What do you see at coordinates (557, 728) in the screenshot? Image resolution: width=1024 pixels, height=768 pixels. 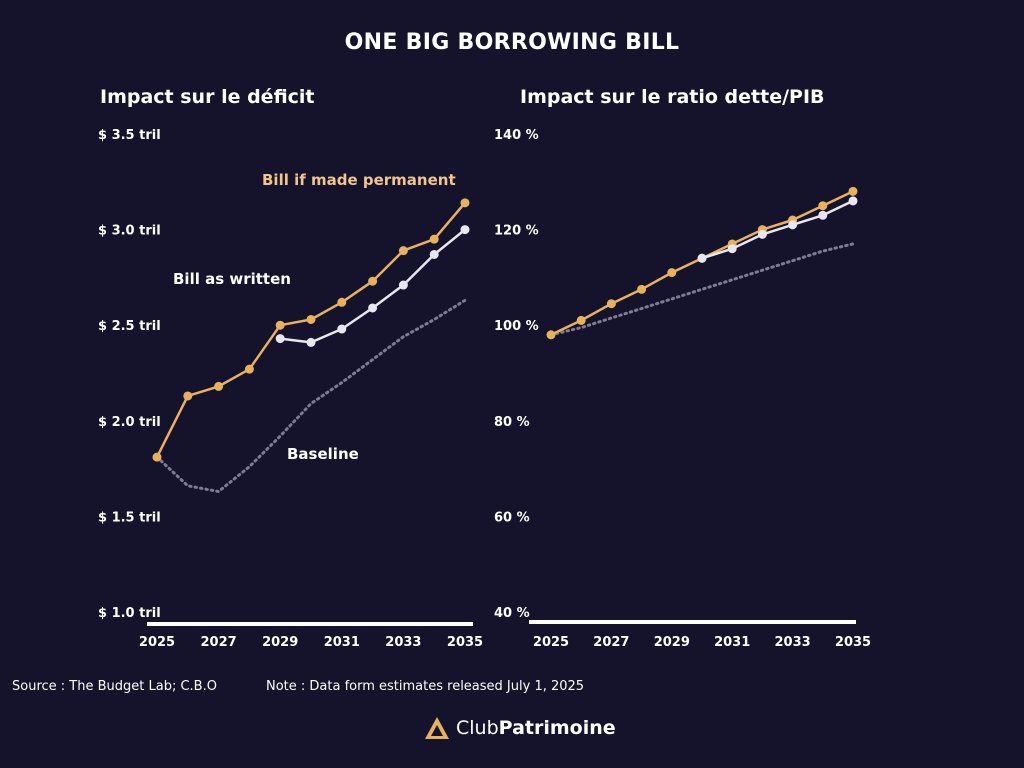 I see `logo-patrimoine-text: Patrimoine` at bounding box center [557, 728].